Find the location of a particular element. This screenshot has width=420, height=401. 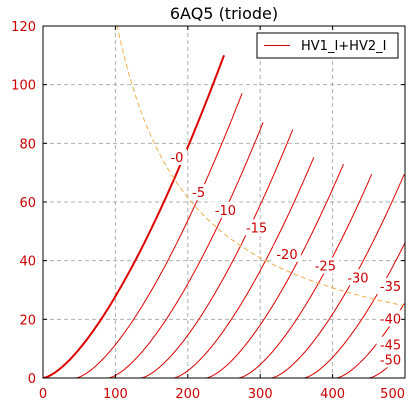

legend: HV1_I+HV2_I is located at coordinates (327, 45).